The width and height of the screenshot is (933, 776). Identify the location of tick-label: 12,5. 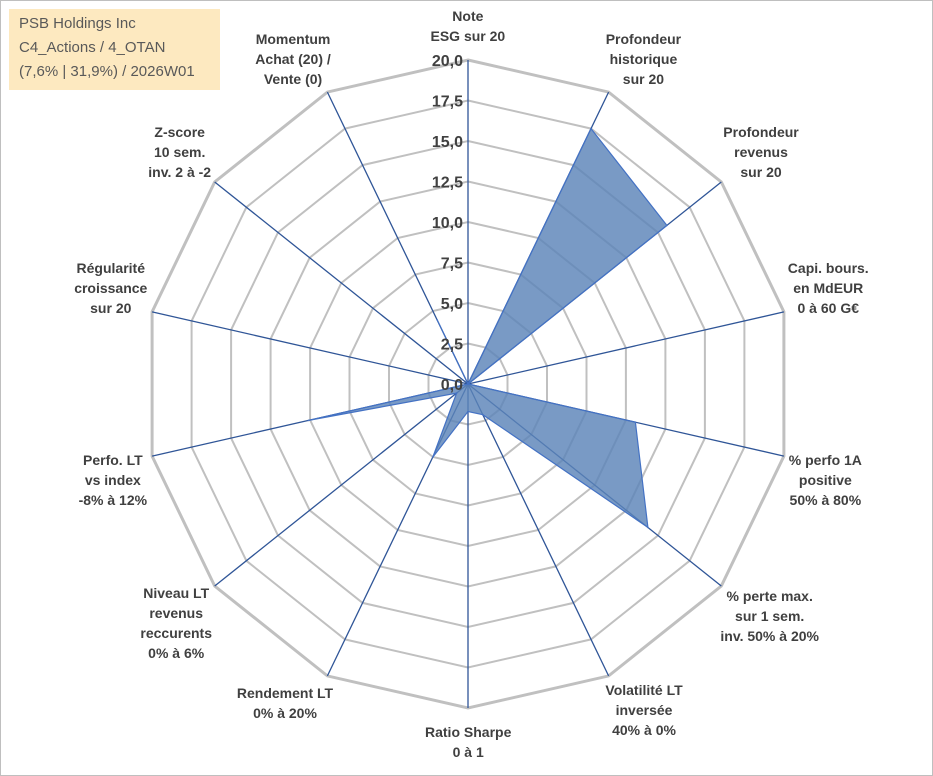
(447, 183).